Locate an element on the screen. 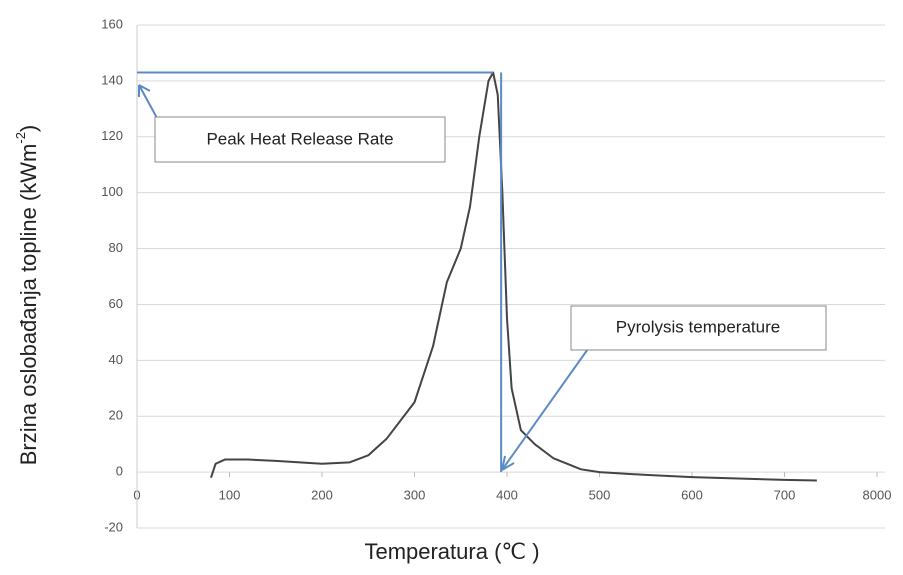 The height and width of the screenshot is (575, 903). x-tick-label: 600 is located at coordinates (692, 495).